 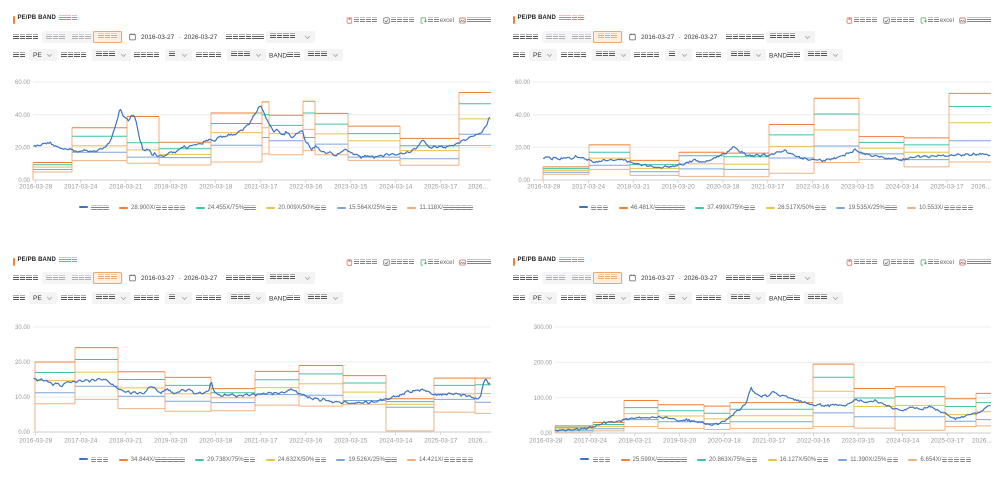 What do you see at coordinates (23, 328) in the screenshot?
I see `svg-text: 30.00` at bounding box center [23, 328].